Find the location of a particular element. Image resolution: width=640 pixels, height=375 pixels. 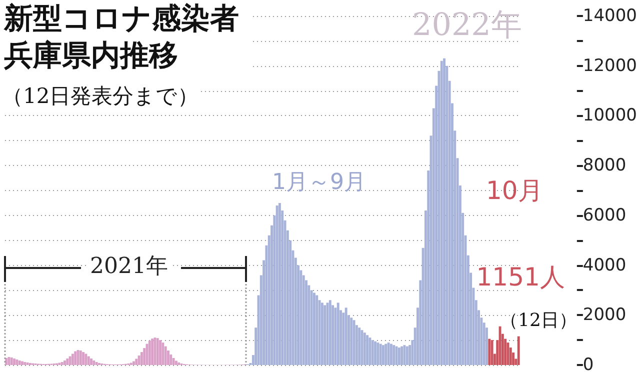

chart-title: 新型コロナ感染者兵庫県内推移 is located at coordinates (127, 37).